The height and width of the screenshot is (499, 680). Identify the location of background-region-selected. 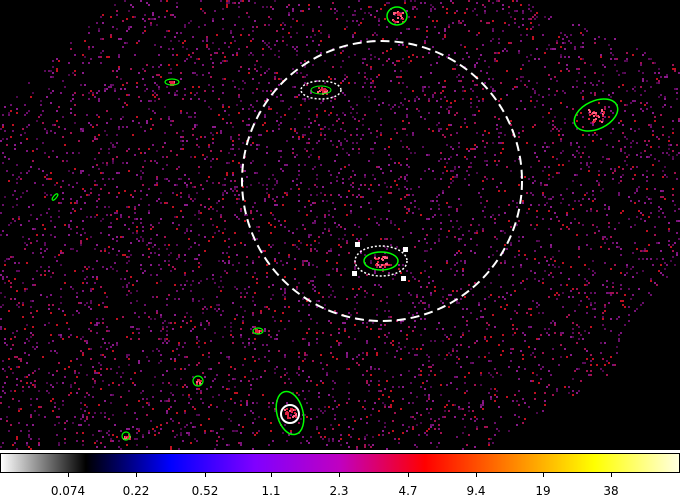
(381, 261).